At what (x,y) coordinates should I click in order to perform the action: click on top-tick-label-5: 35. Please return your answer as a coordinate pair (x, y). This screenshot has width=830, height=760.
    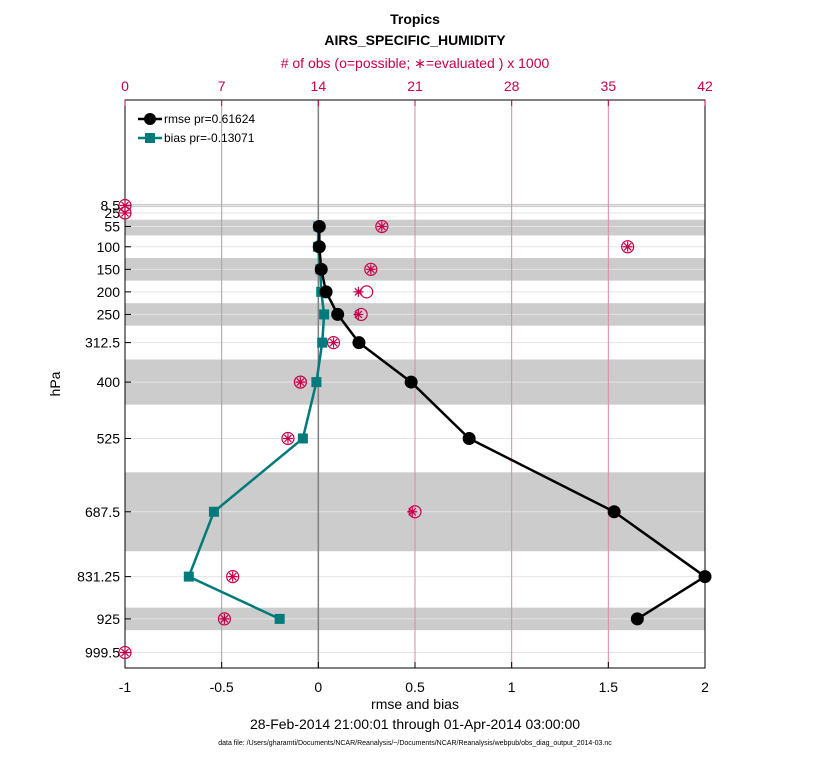
    Looking at the image, I should click on (609, 86).